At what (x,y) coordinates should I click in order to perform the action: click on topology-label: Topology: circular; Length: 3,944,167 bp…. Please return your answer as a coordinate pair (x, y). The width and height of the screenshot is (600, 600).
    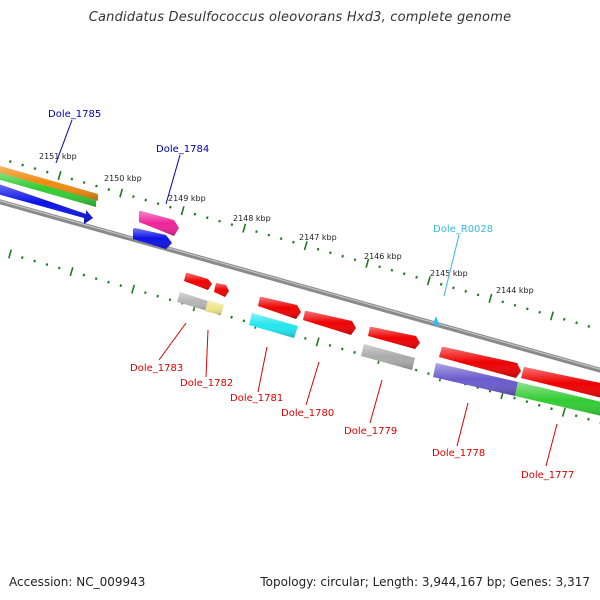
    Looking at the image, I should click on (425, 582).